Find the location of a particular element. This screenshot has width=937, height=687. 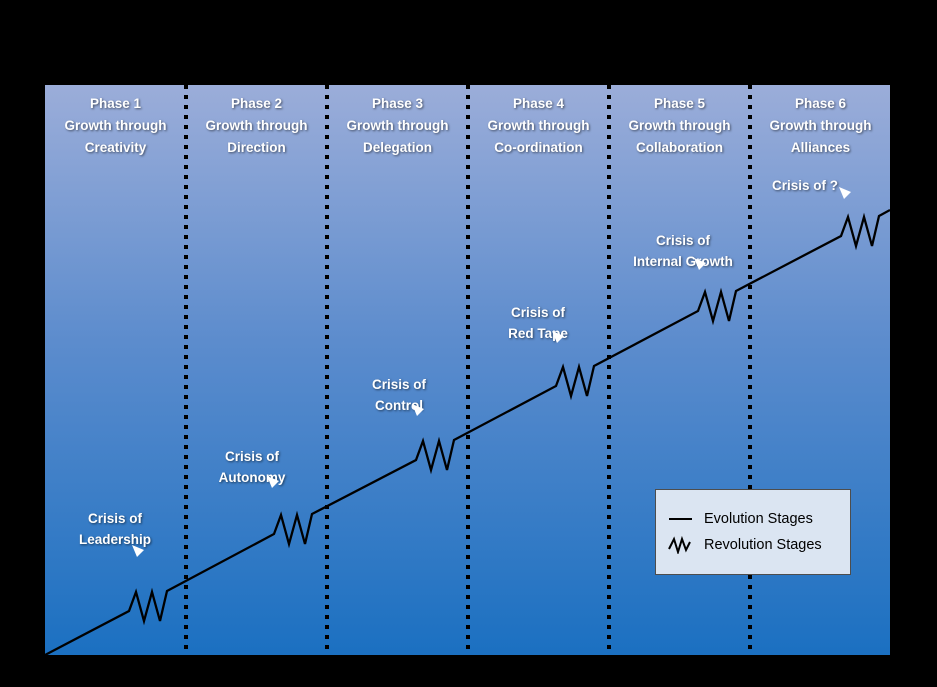

phase-4-focus: Co-ordination is located at coordinates (538, 147).